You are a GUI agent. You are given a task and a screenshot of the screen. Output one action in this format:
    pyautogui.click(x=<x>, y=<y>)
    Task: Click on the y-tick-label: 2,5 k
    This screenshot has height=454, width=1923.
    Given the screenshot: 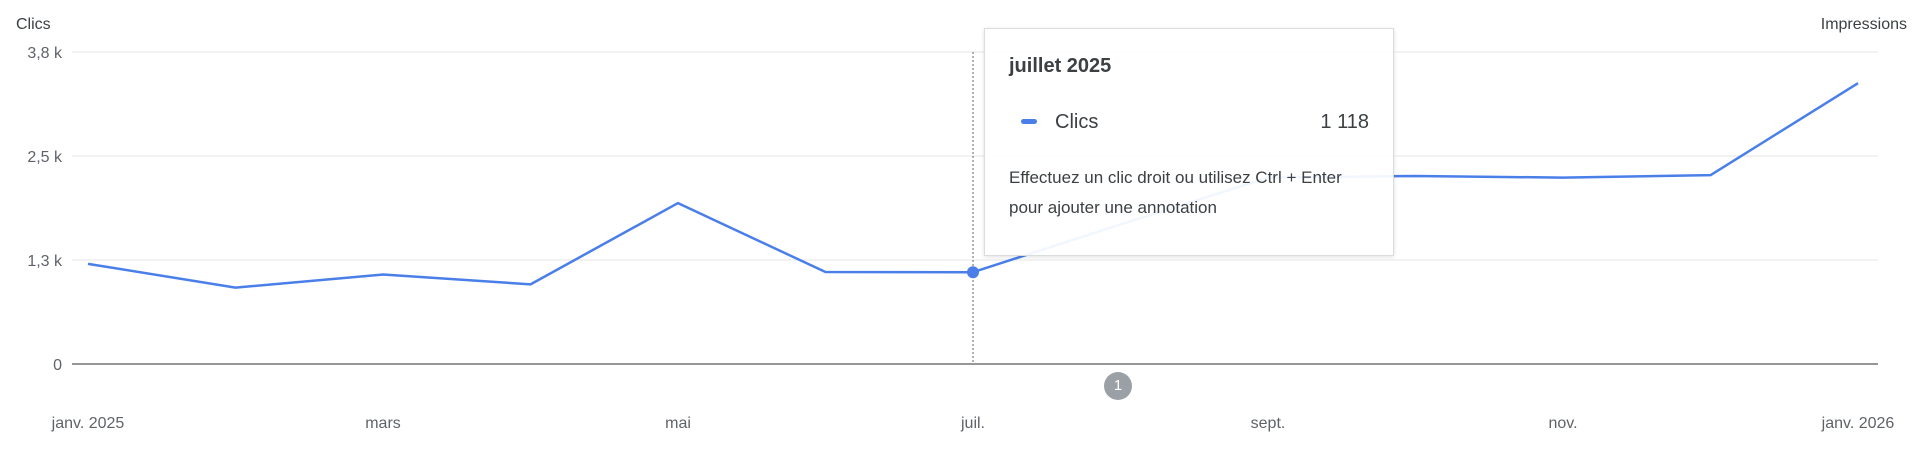 What is the action you would take?
    pyautogui.click(x=45, y=157)
    